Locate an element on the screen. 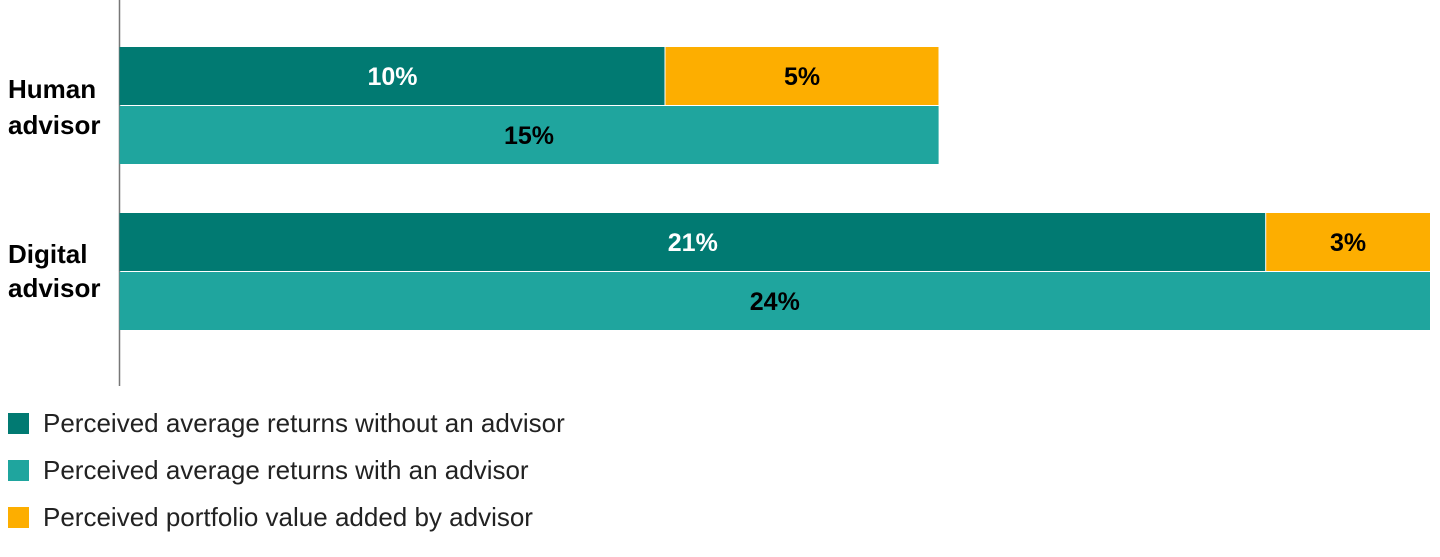 The width and height of the screenshot is (1440, 557). bar-digital-advisor-with is located at coordinates (774, 301).